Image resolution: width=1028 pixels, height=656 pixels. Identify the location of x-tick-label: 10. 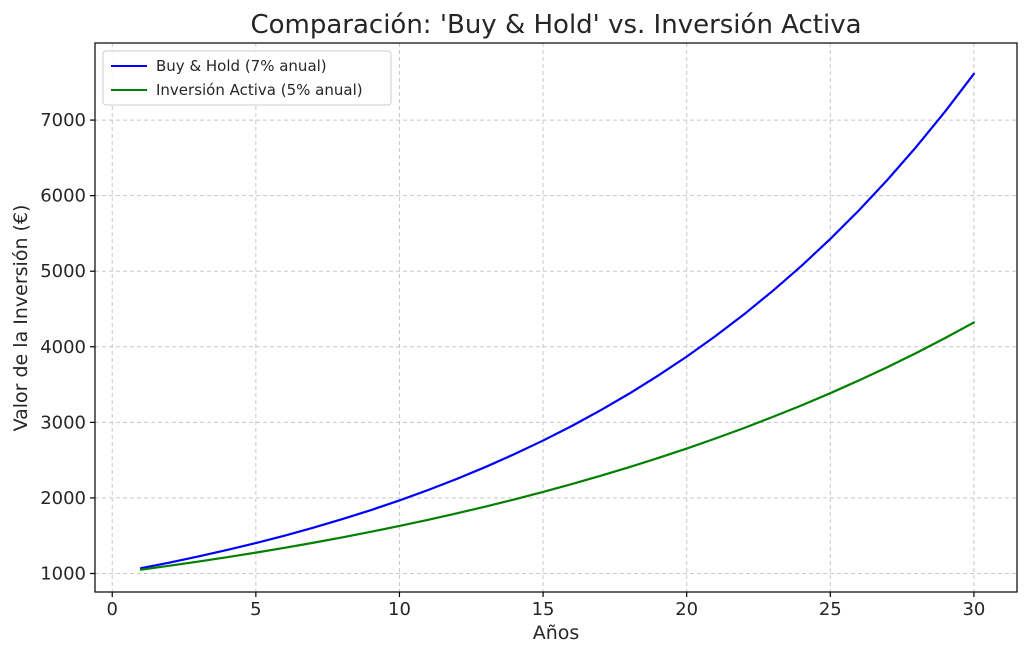
(399, 609).